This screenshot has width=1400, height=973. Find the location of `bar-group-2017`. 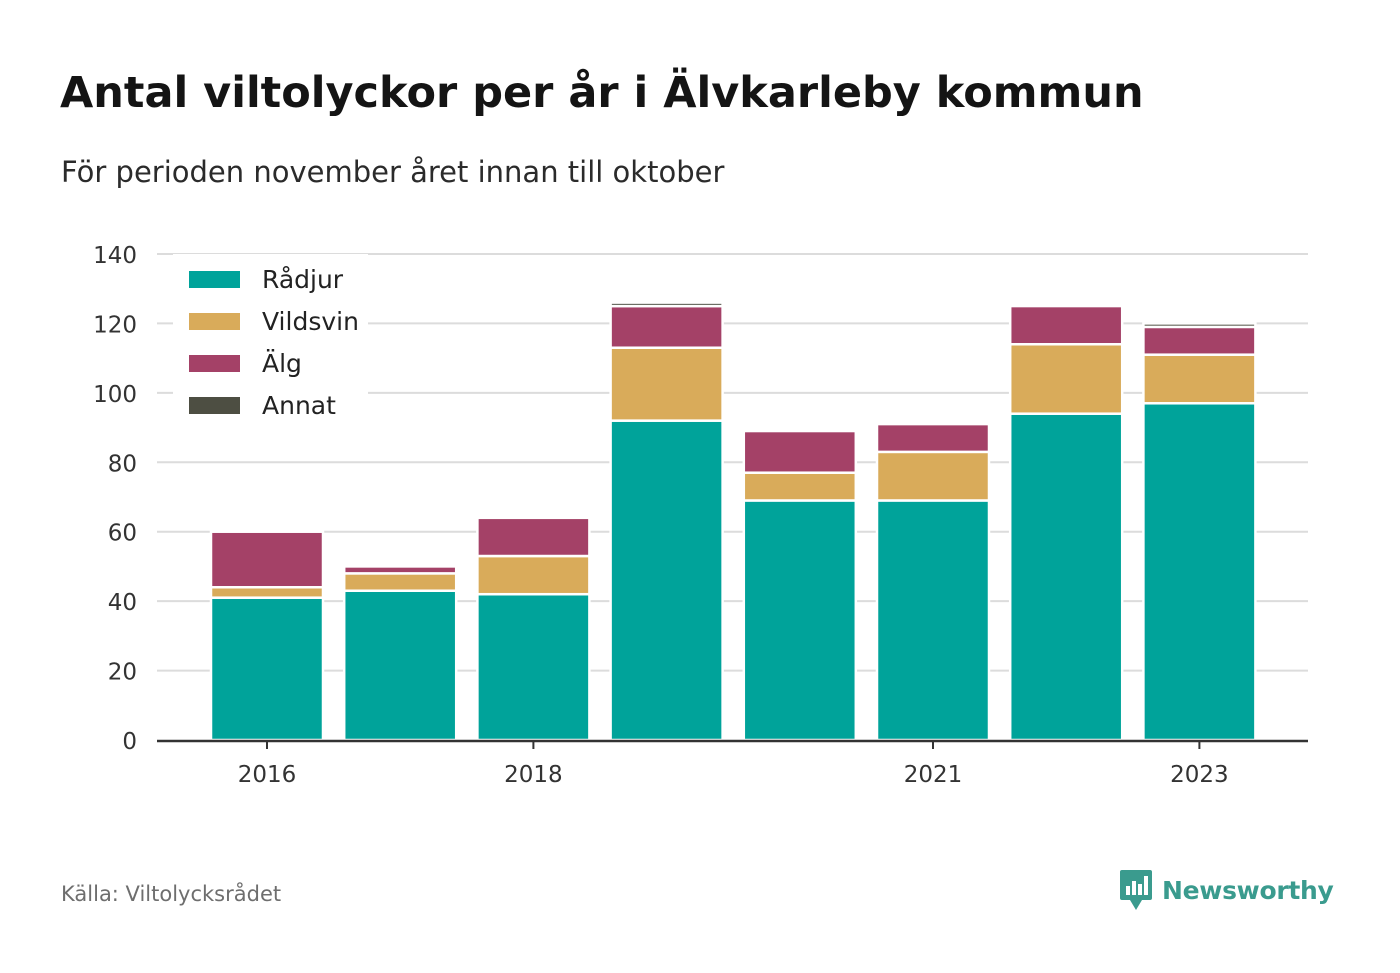

bar-group-2017 is located at coordinates (400, 653).